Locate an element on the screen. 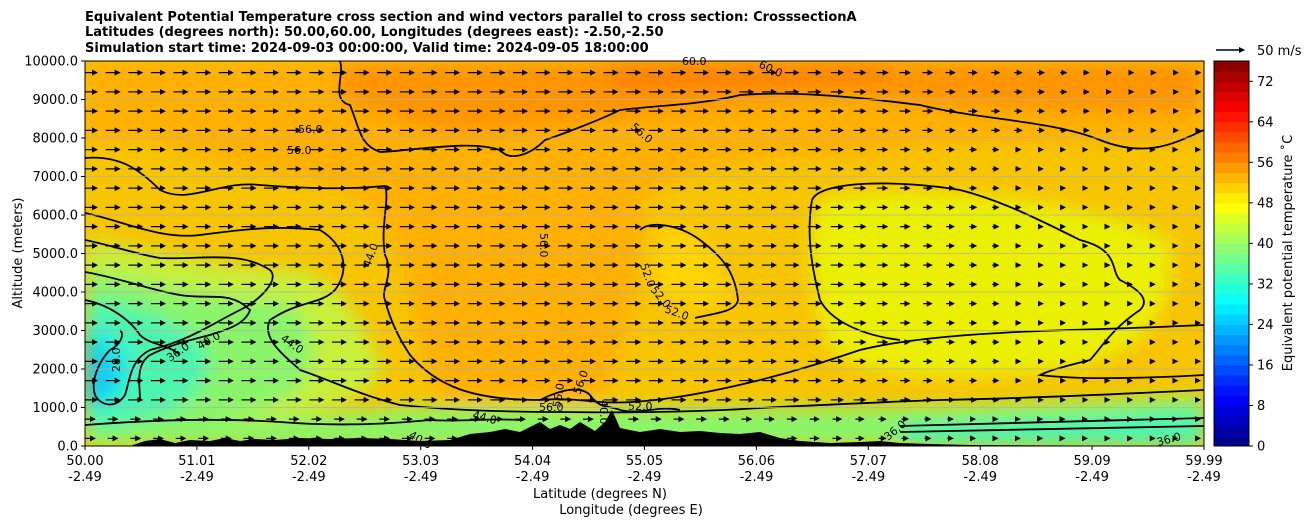 This screenshot has height=526, width=1308. y-tick-label: 5000.0 is located at coordinates (56, 254).